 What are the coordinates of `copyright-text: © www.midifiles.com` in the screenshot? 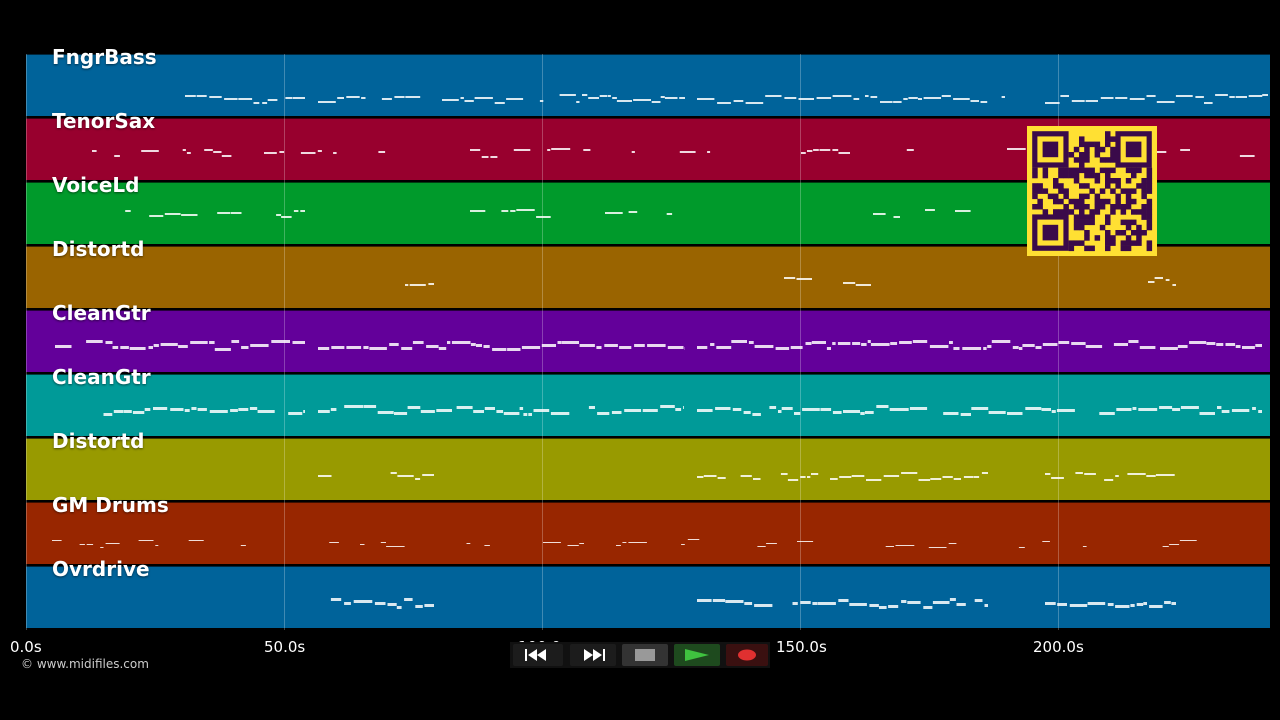 It's located at (85, 664).